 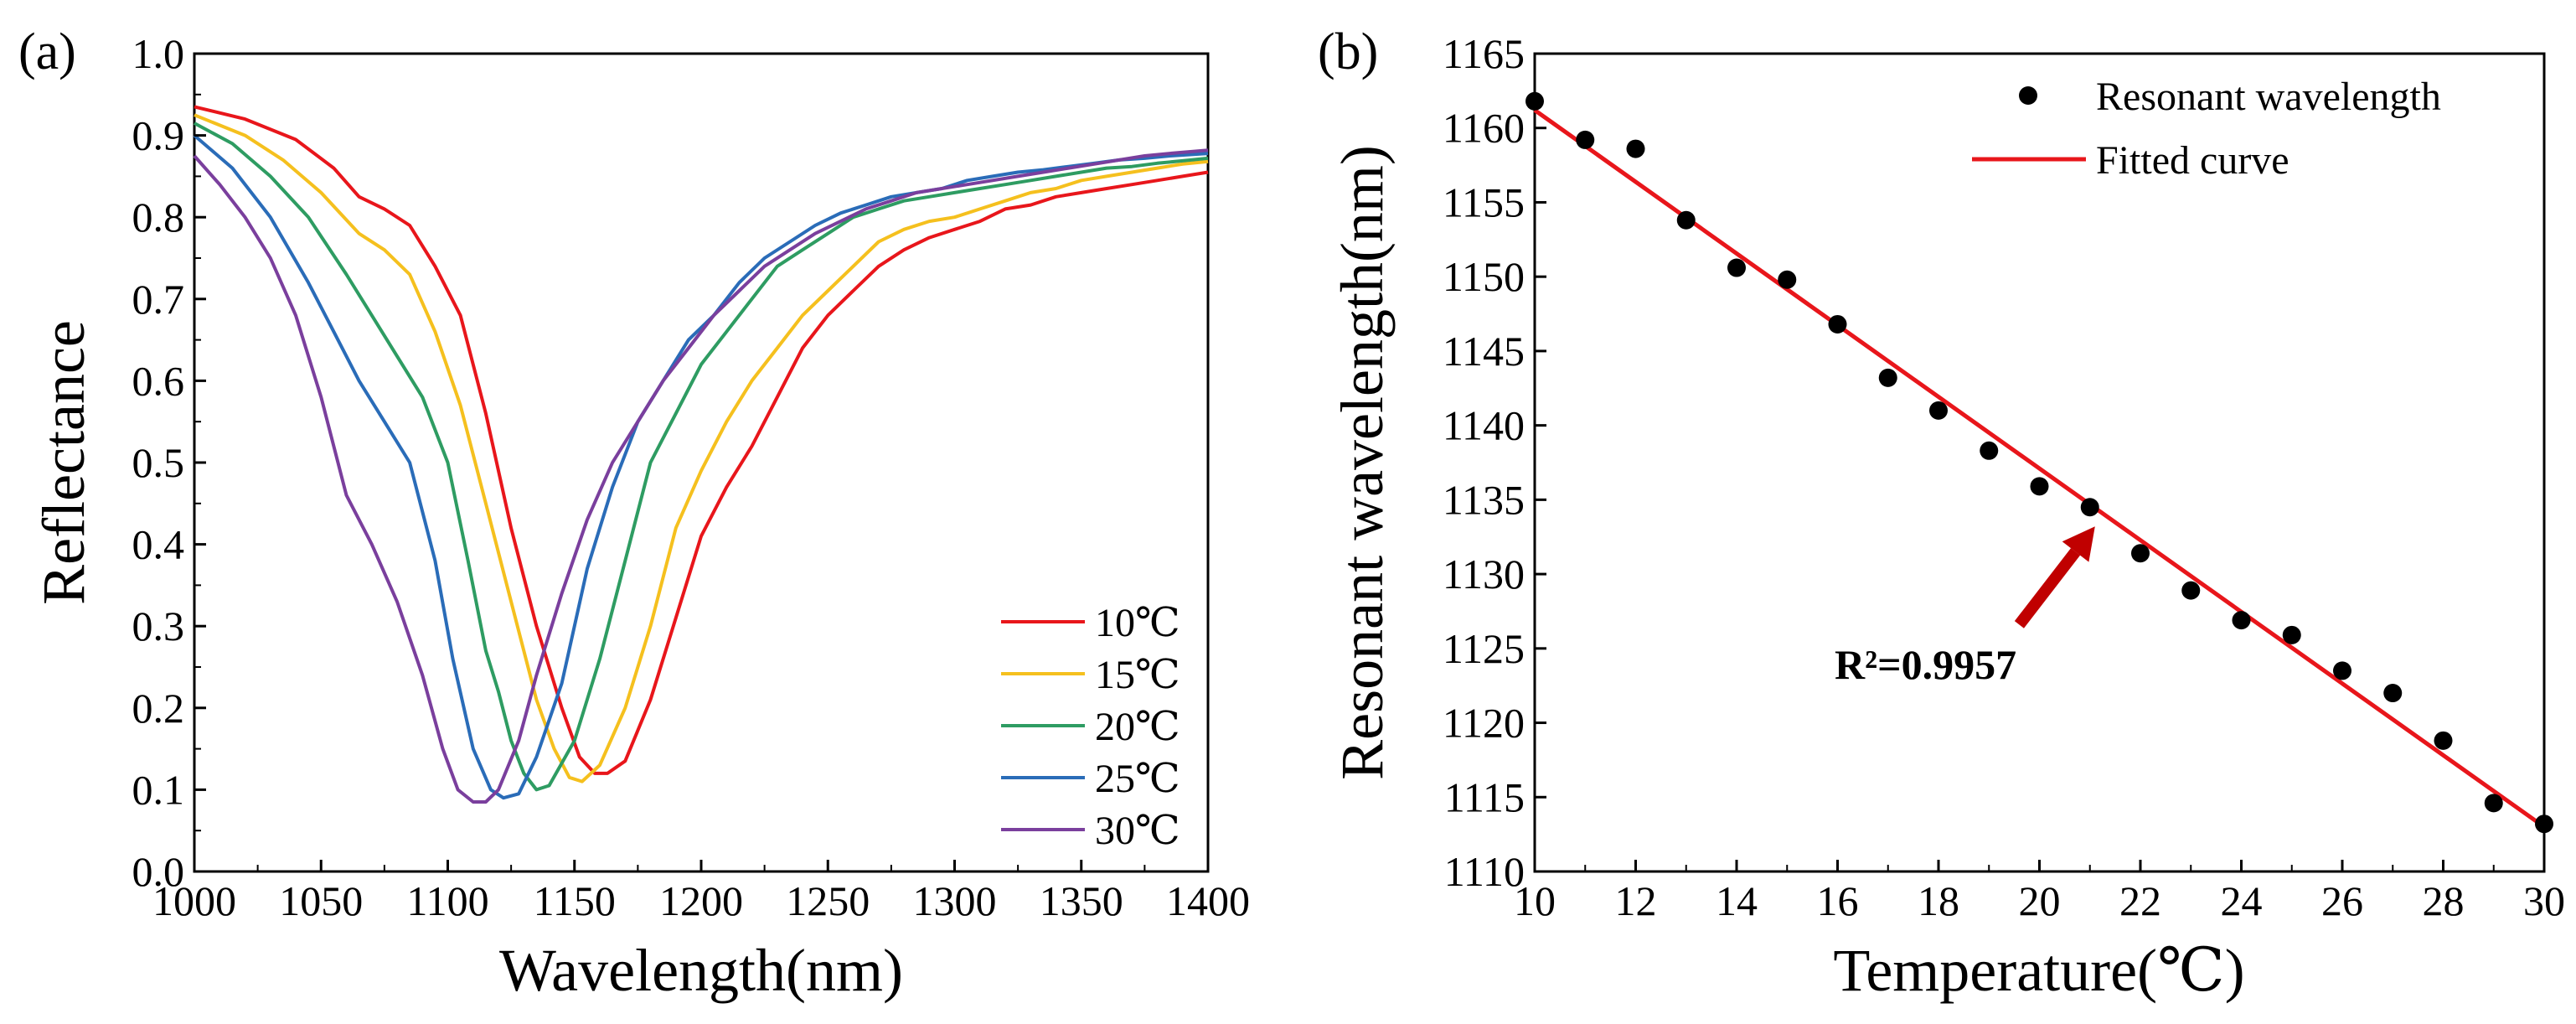 What do you see at coordinates (2342, 900) in the screenshot?
I see `panel-b-x-tick-label: 26` at bounding box center [2342, 900].